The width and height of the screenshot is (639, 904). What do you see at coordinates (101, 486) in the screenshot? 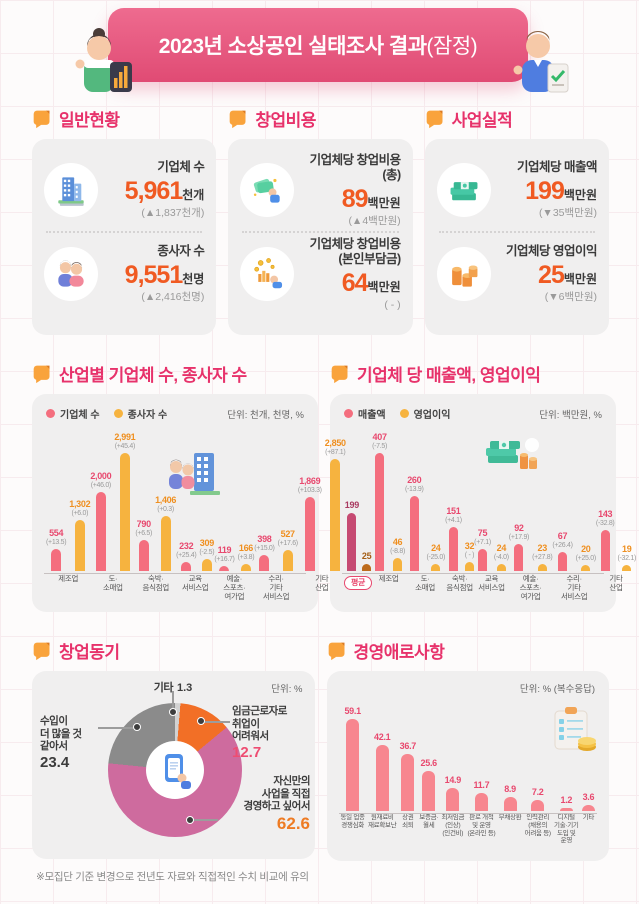
I see `bar-change-label: (+46.0)` at bounding box center [101, 486].